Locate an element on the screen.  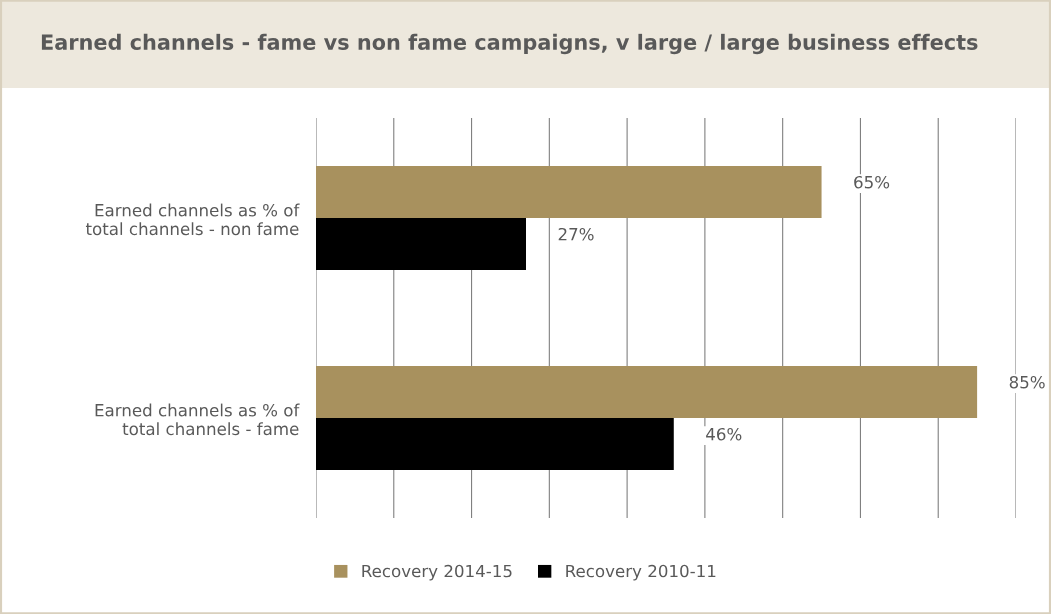
legend-label: Recovery 2014-15 is located at coordinates (437, 572).